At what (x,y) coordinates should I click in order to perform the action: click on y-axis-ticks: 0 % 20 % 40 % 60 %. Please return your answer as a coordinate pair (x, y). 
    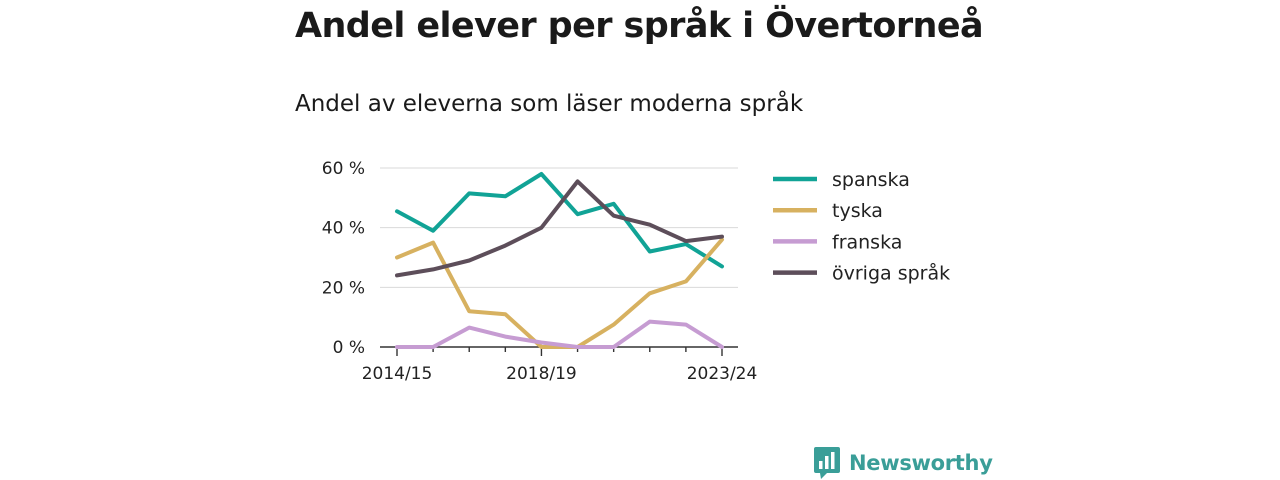
    Looking at the image, I should click on (343, 258).